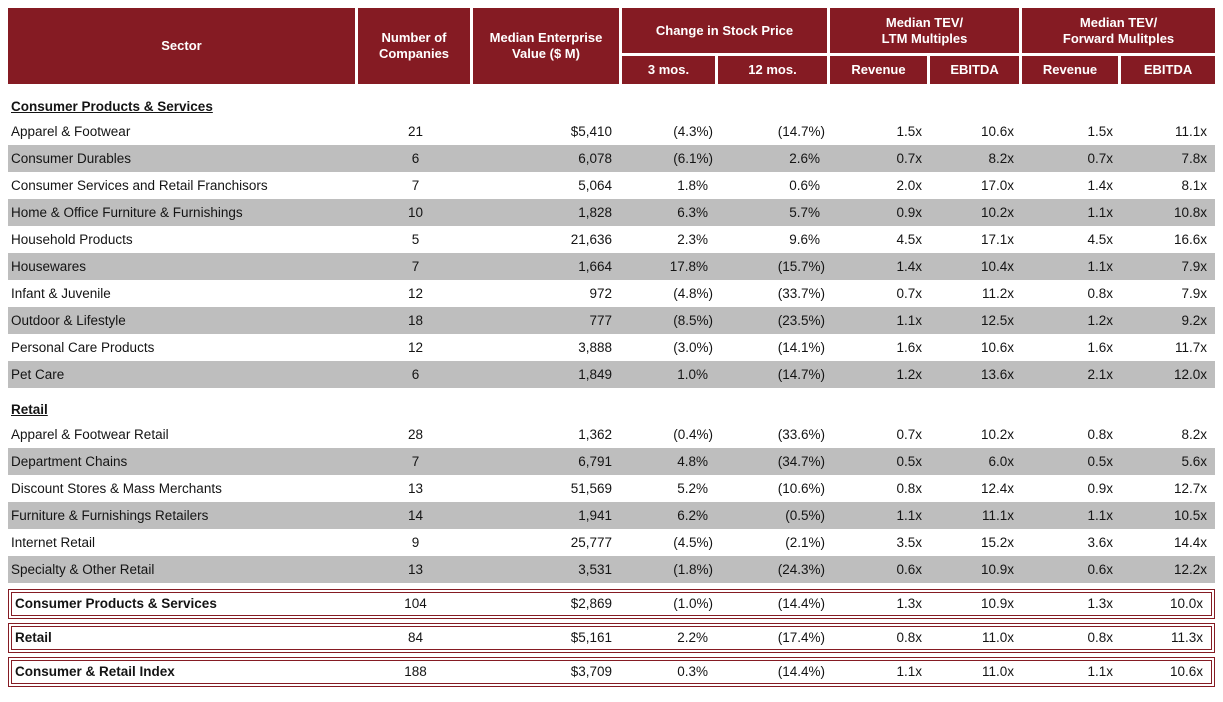 This screenshot has width=1223, height=702. What do you see at coordinates (774, 212) in the screenshot?
I see `value-cell: 5.7%` at bounding box center [774, 212].